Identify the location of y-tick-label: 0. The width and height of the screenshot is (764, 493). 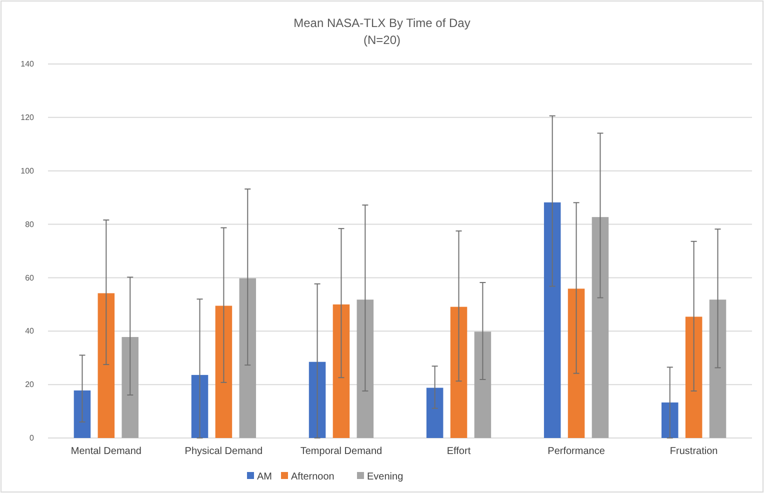
(32, 438).